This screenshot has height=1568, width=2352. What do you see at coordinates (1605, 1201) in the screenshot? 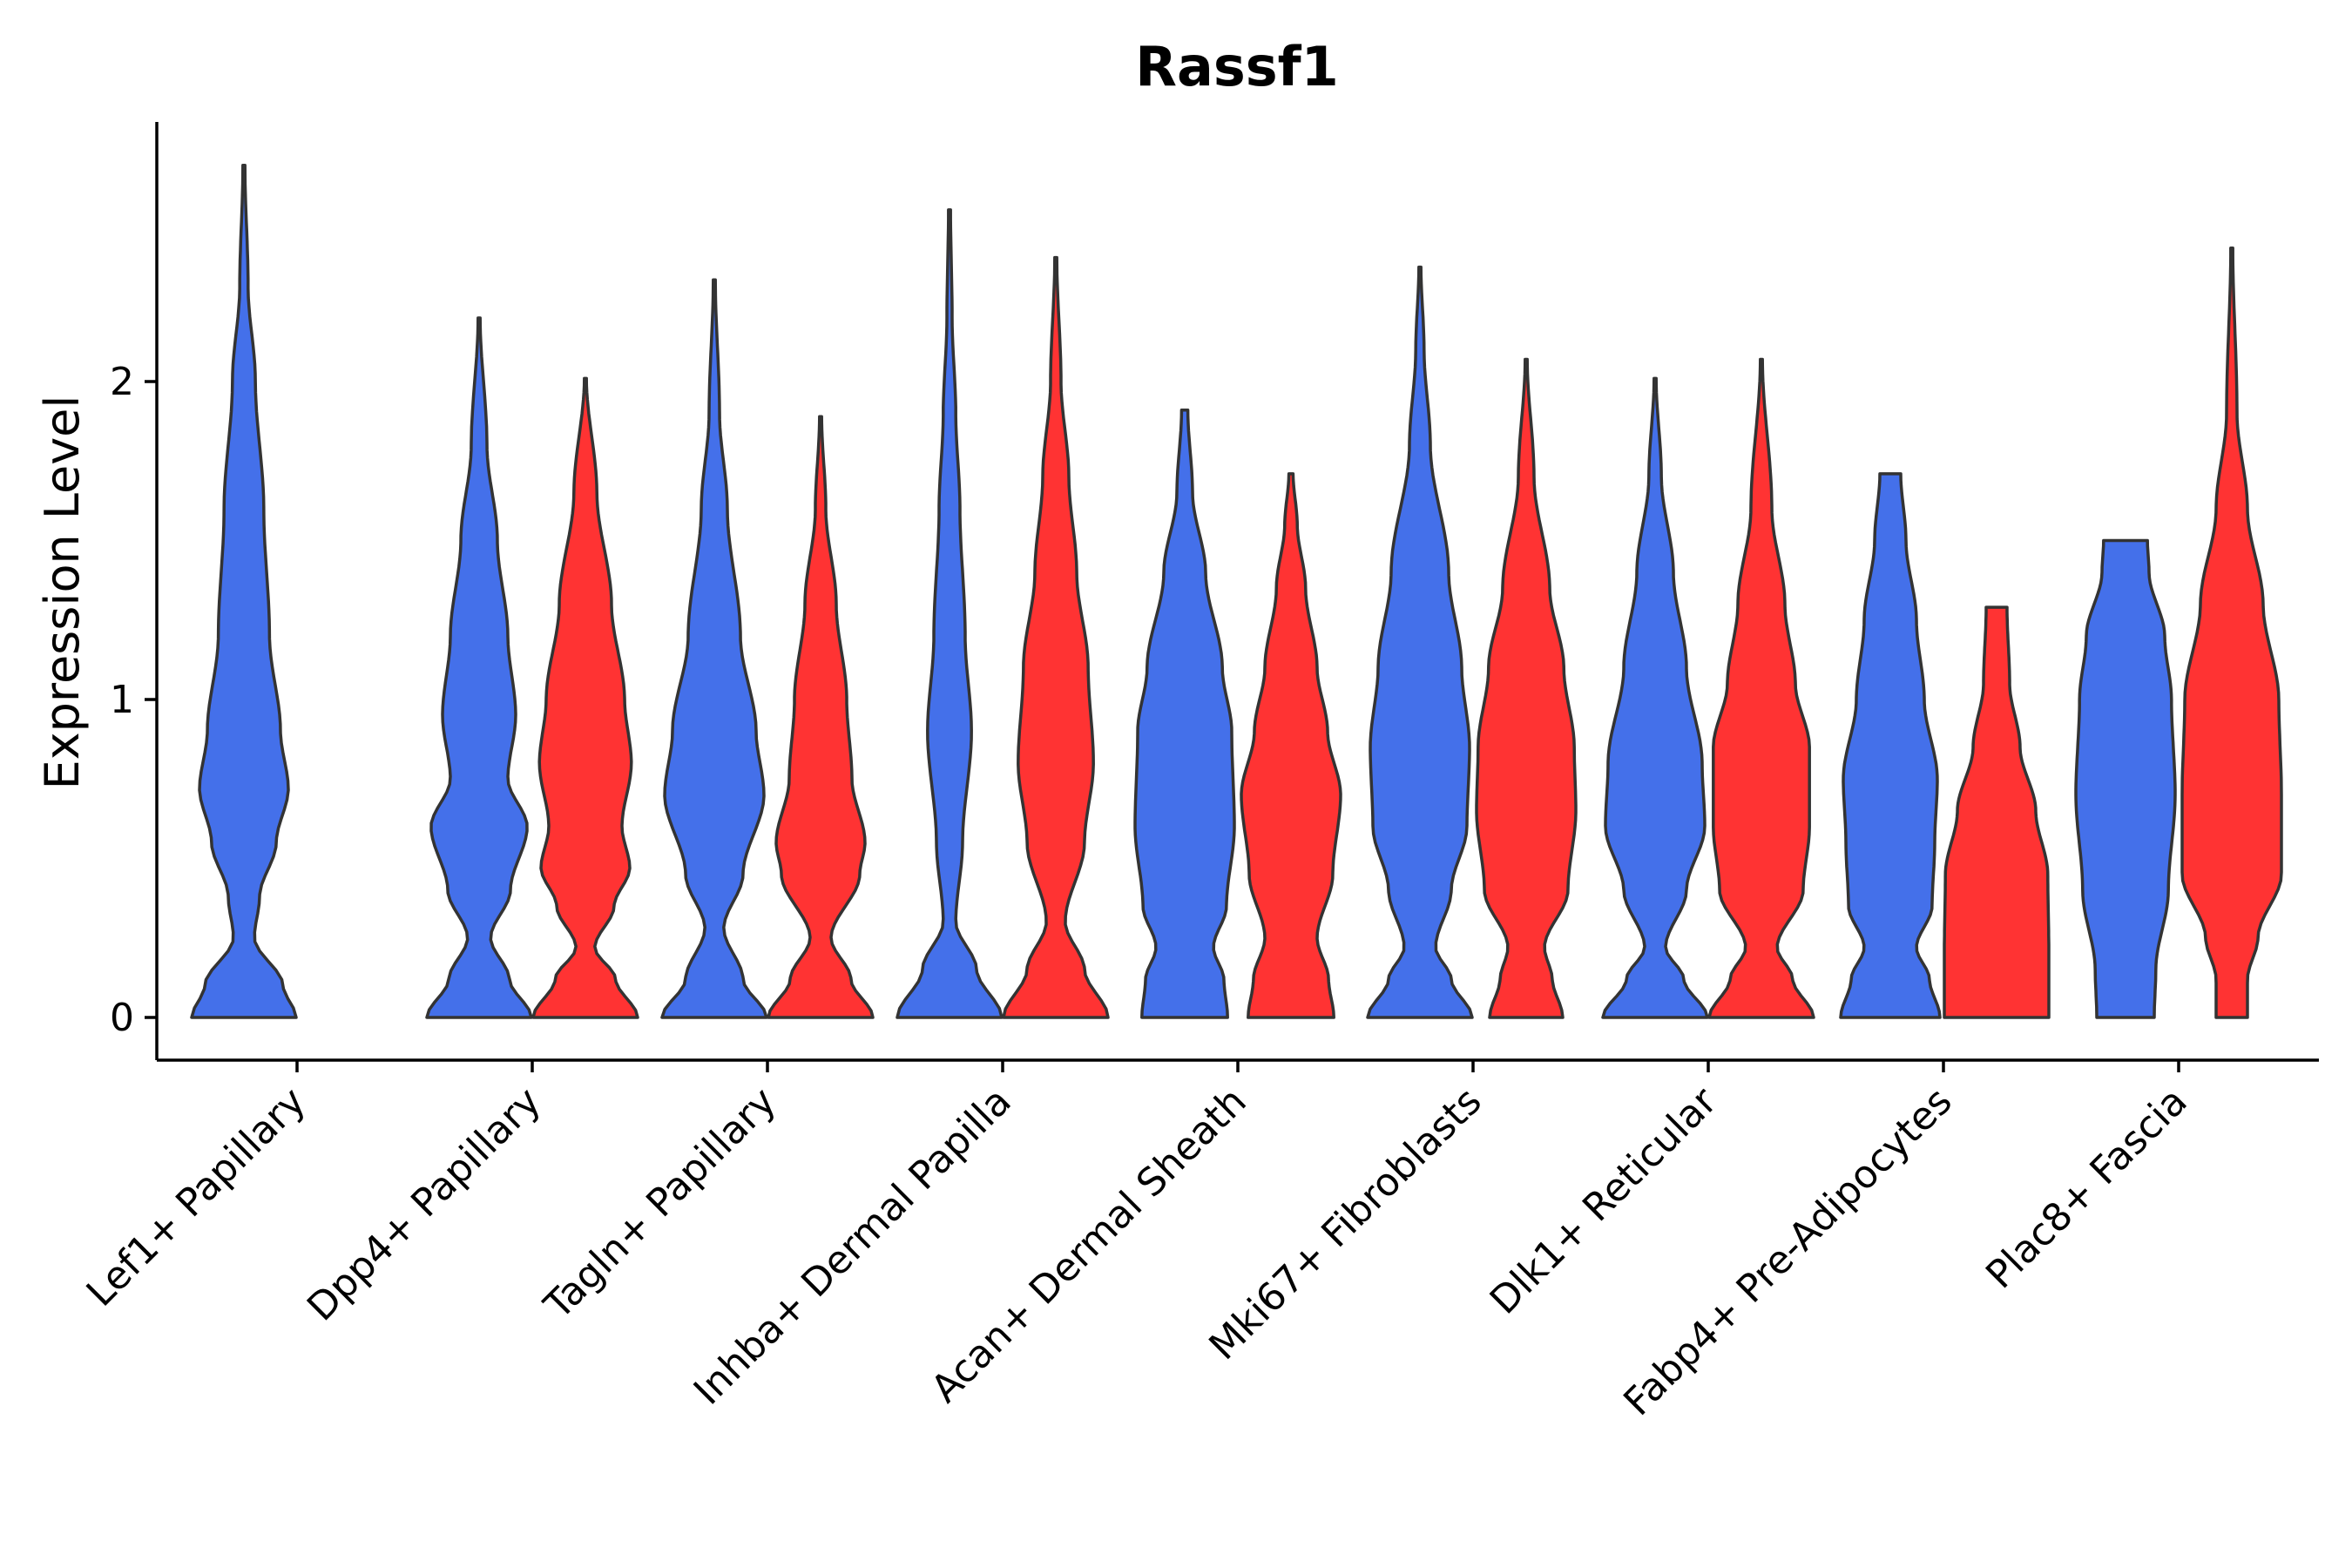
I see `x-category-label-6: Dlk1+ Reticular` at bounding box center [1605, 1201].